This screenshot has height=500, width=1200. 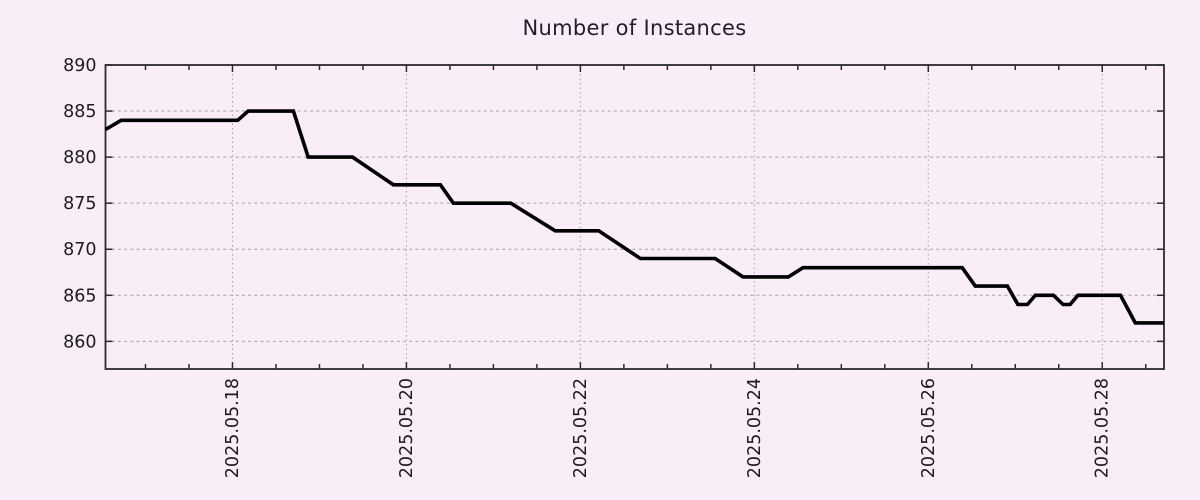 I want to click on y-tick-label: 880, so click(x=79, y=158).